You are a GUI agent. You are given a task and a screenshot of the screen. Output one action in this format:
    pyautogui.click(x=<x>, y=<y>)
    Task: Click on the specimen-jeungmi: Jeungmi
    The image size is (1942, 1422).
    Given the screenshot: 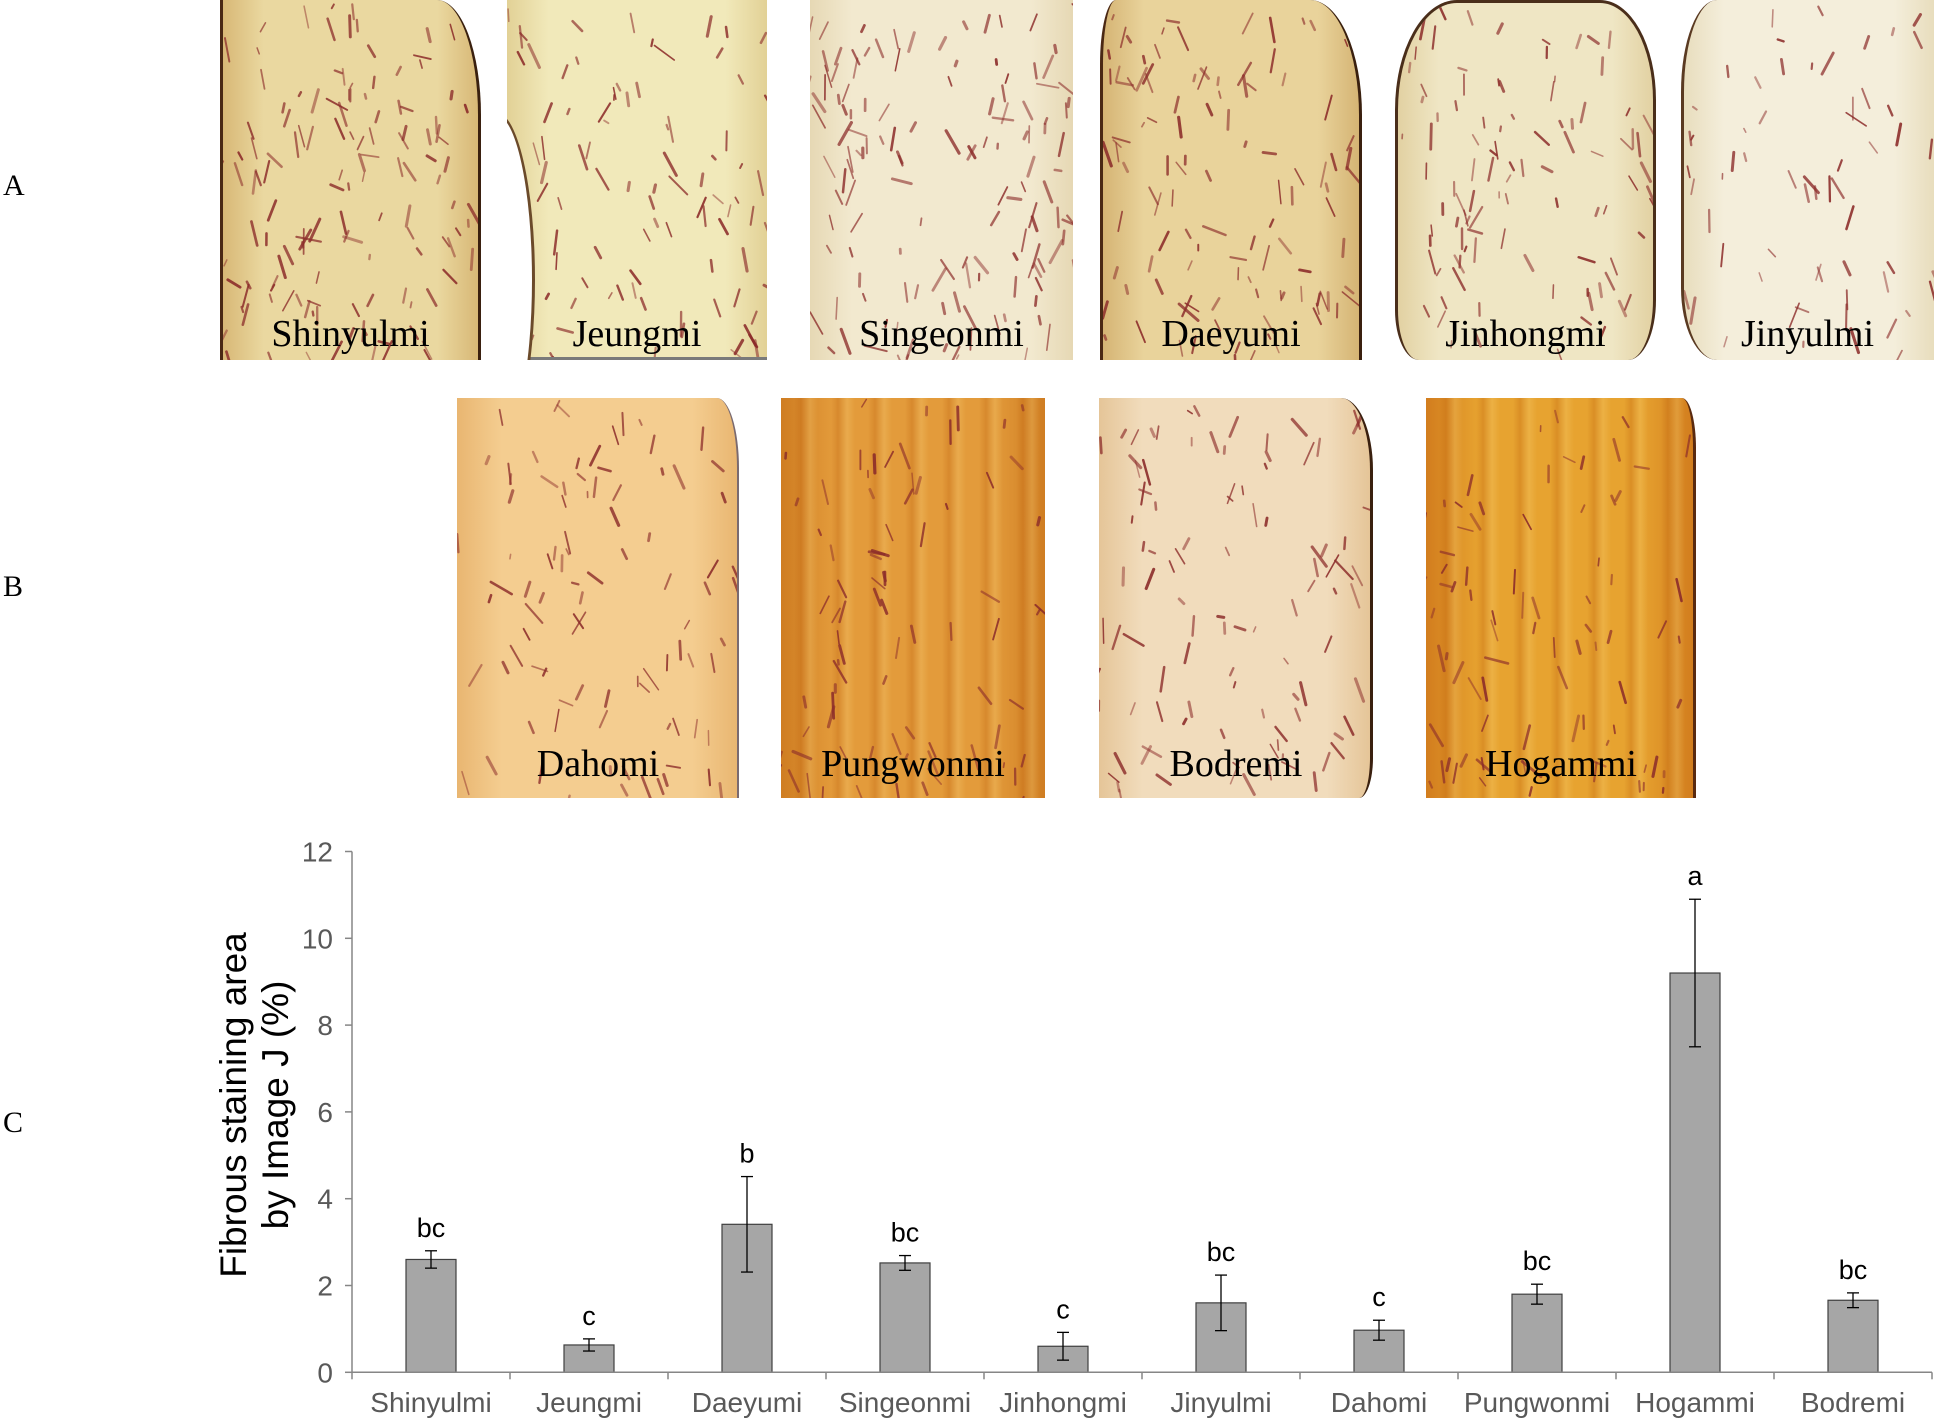 What is the action you would take?
    pyautogui.click(x=637, y=180)
    